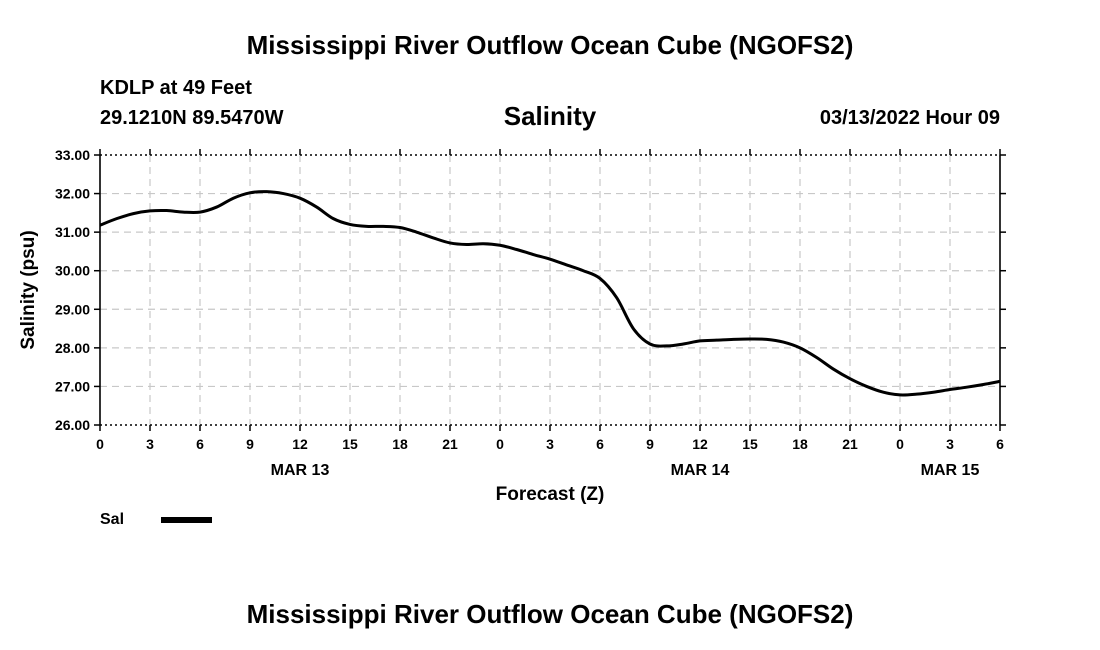 Image resolution: width=1100 pixels, height=650 pixels. Describe the element at coordinates (72, 309) in the screenshot. I see `y-tick-label: 29.00` at that location.